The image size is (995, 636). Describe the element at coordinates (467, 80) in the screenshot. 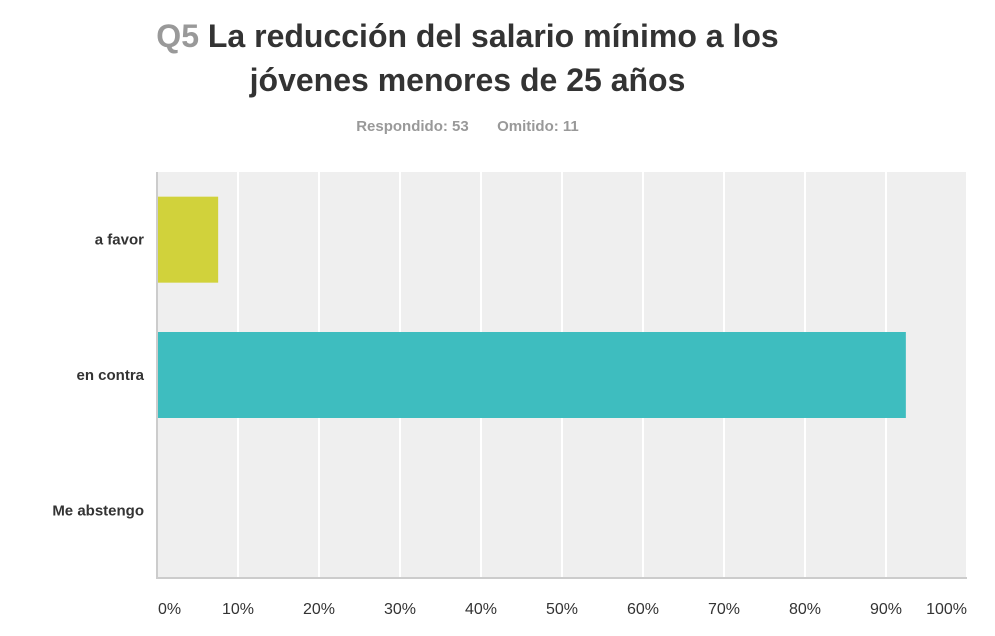

I see `question-text-line2: jóvenes menores de 25 años` at that location.